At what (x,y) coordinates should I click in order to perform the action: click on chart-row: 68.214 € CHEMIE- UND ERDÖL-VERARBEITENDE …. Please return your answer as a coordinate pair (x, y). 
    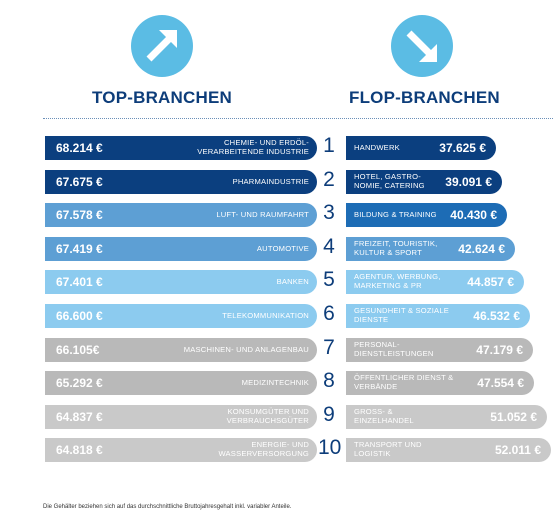
    Looking at the image, I should click on (279, 147).